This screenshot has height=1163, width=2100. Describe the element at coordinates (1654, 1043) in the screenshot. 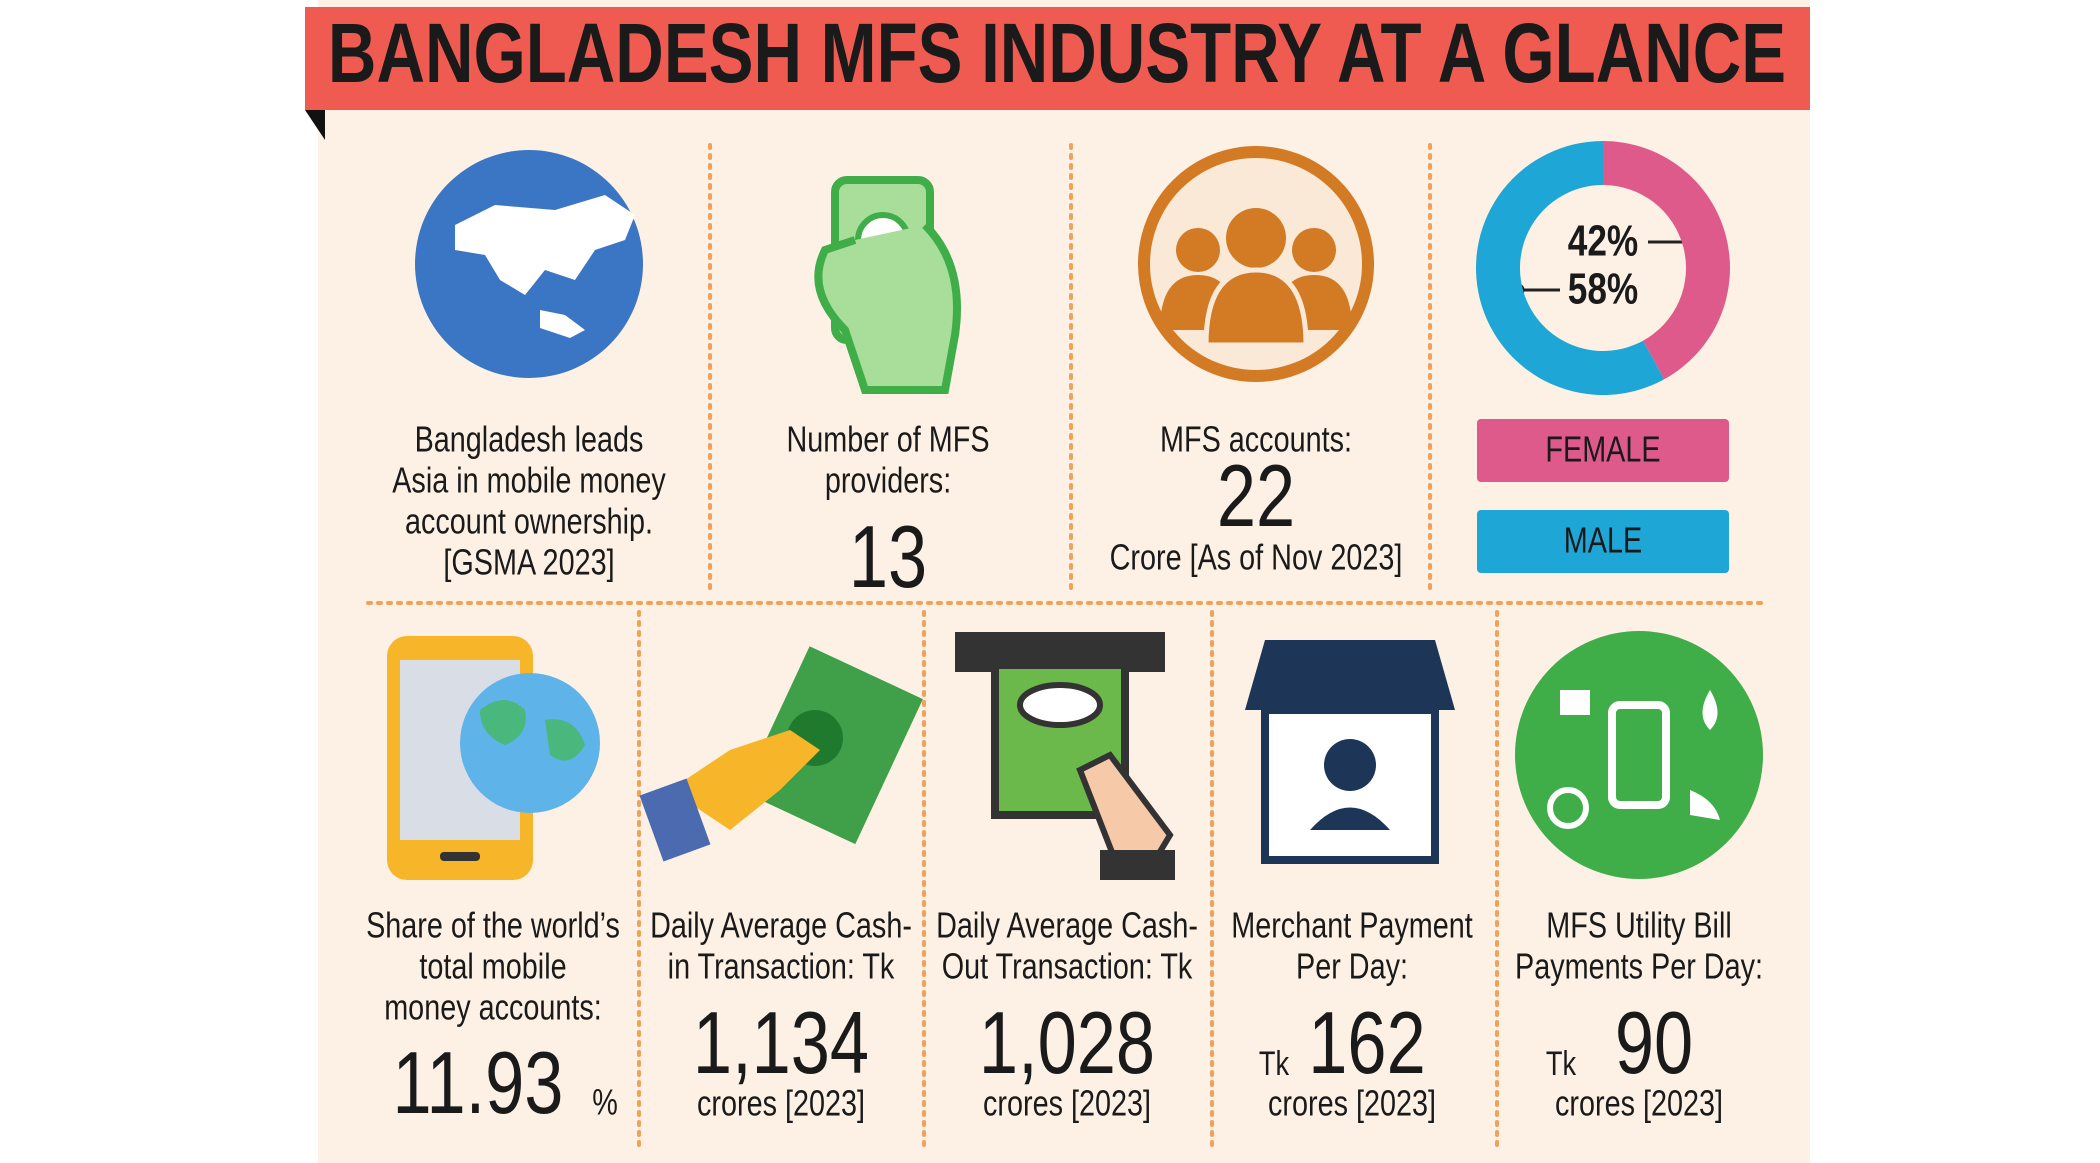

I see `figure: 90` at that location.